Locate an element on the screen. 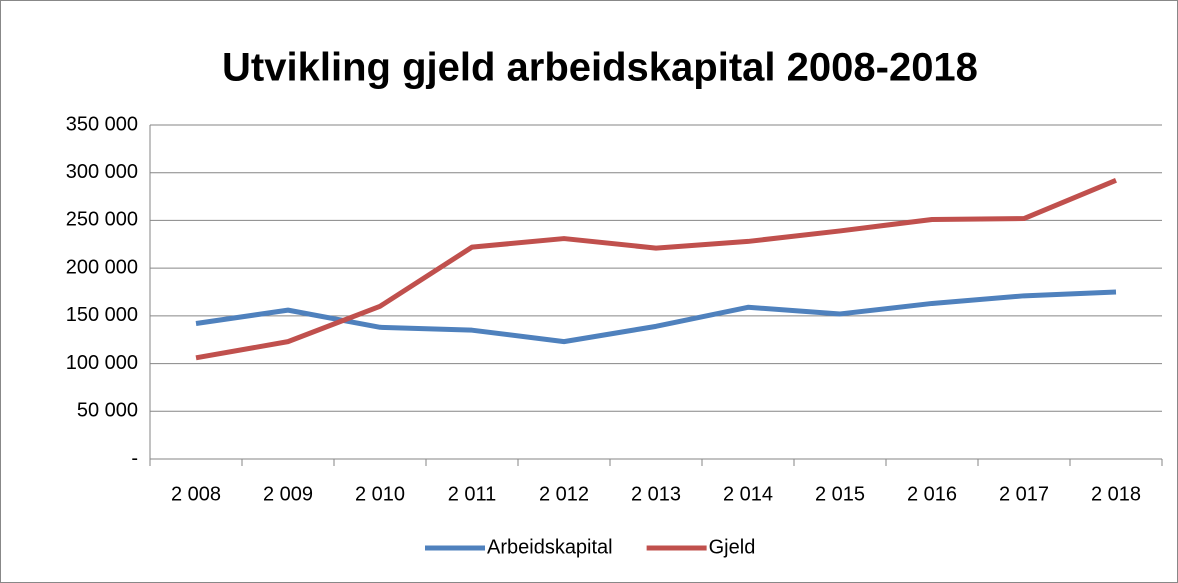 The width and height of the screenshot is (1178, 583). x-tick-label: 2 013 is located at coordinates (656, 494).